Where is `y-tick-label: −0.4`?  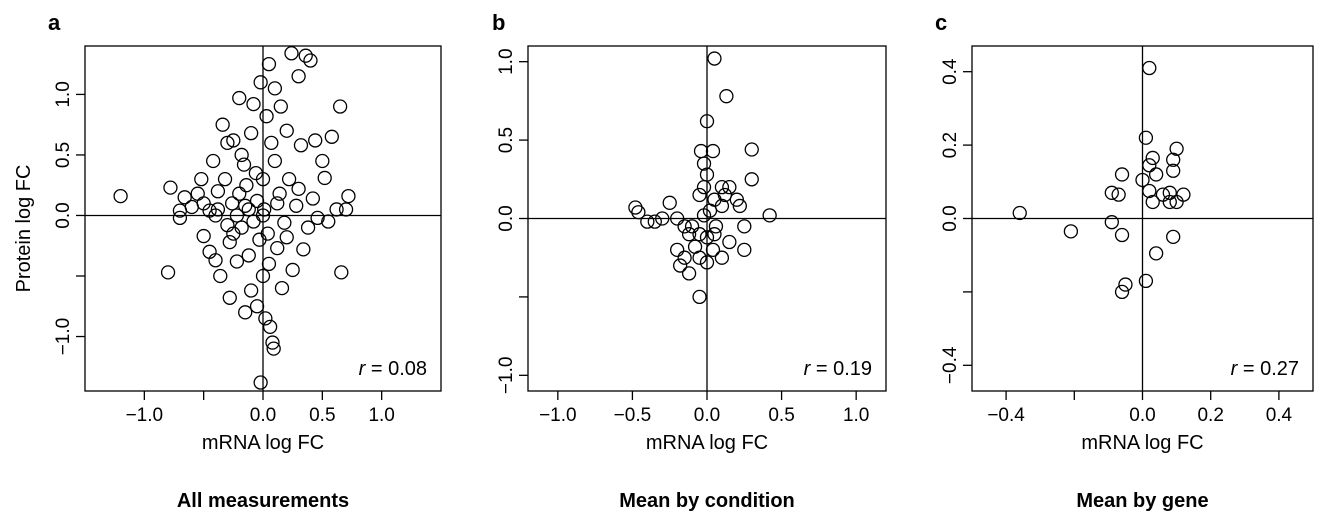 y-tick-label: −0.4 is located at coordinates (950, 365).